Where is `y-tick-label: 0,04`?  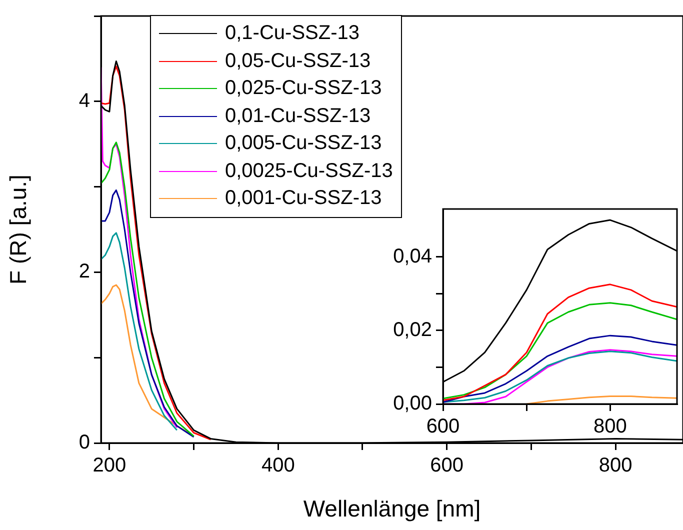
y-tick-label: 0,04 is located at coordinates (412, 256).